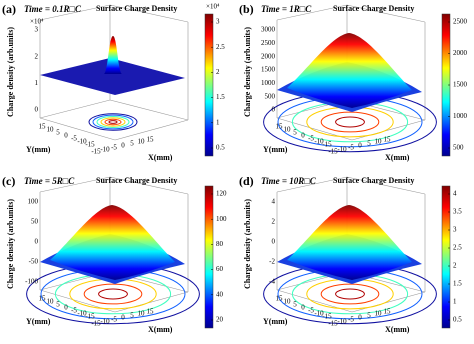 The width and height of the screenshot is (474, 344). Describe the element at coordinates (209, 85) in the screenshot. I see `colorbar` at that location.